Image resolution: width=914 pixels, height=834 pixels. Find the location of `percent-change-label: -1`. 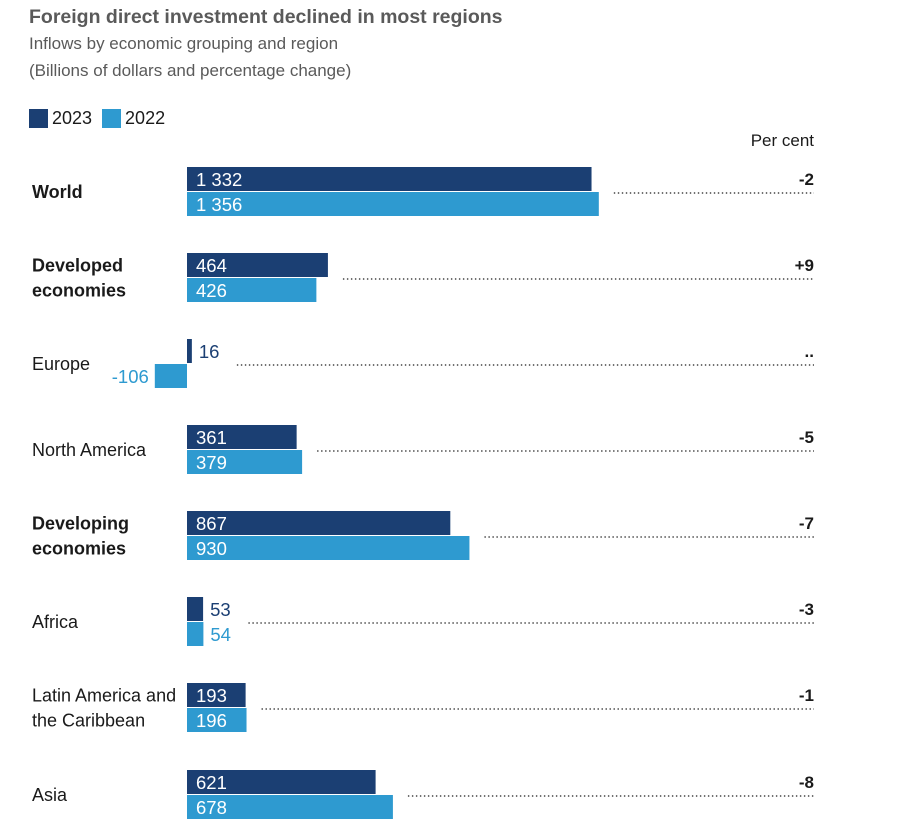

percent-change-label: -1 is located at coordinates (806, 695).